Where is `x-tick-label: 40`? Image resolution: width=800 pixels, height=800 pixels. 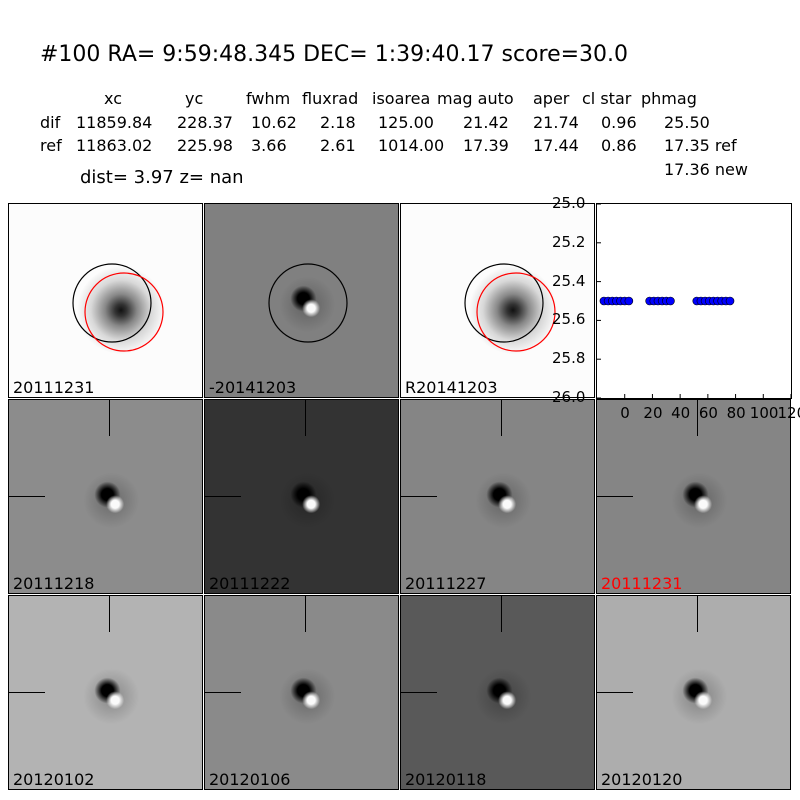
x-tick-label: 40 is located at coordinates (681, 413).